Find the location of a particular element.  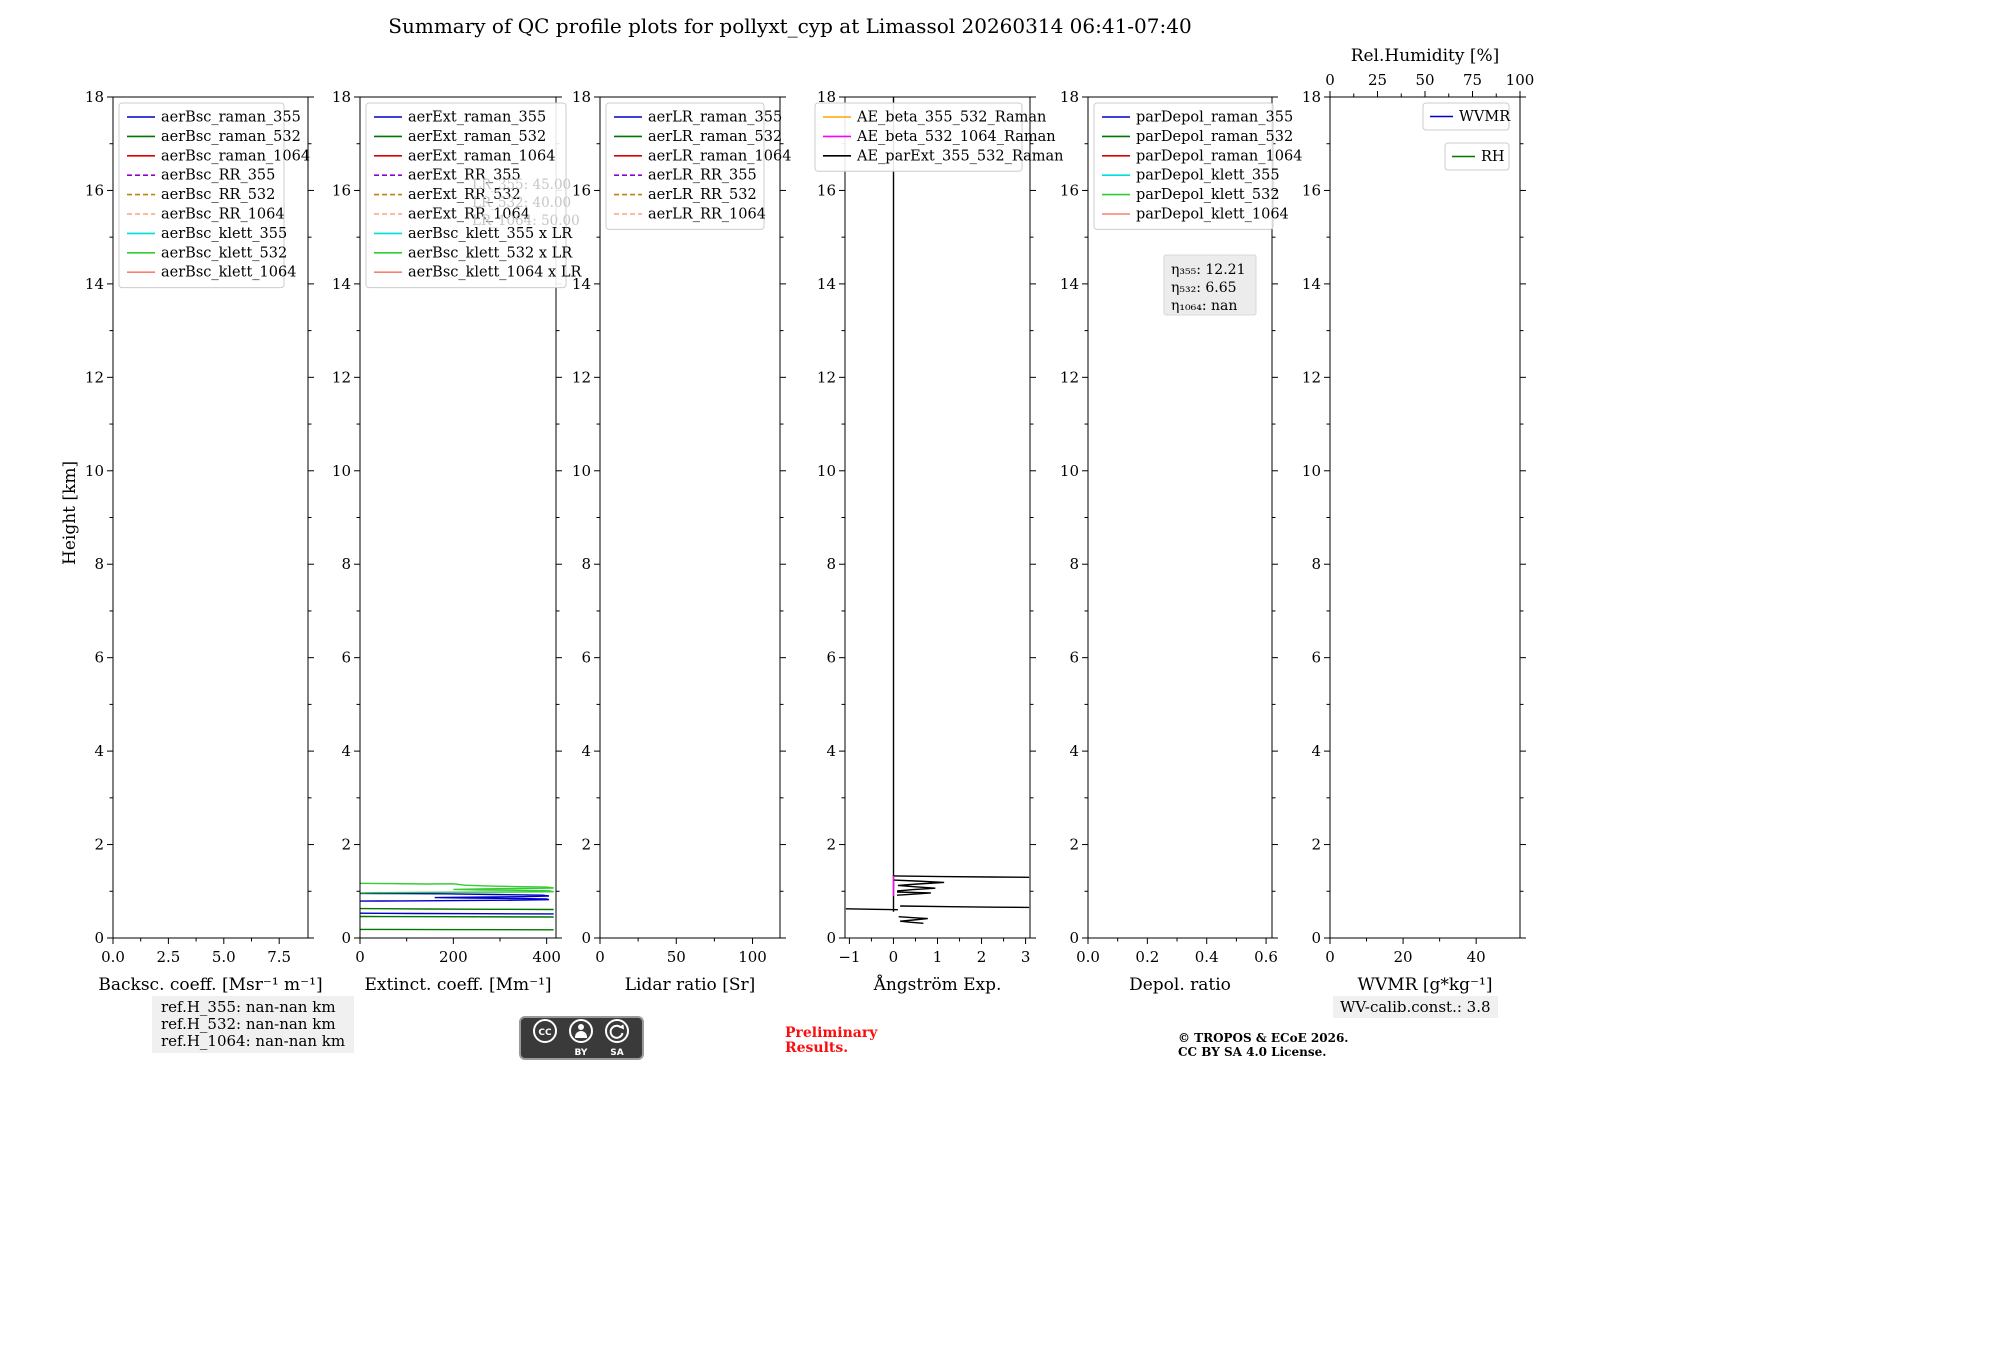

legend-label: parDepol_raman_532 is located at coordinates (1214, 137).